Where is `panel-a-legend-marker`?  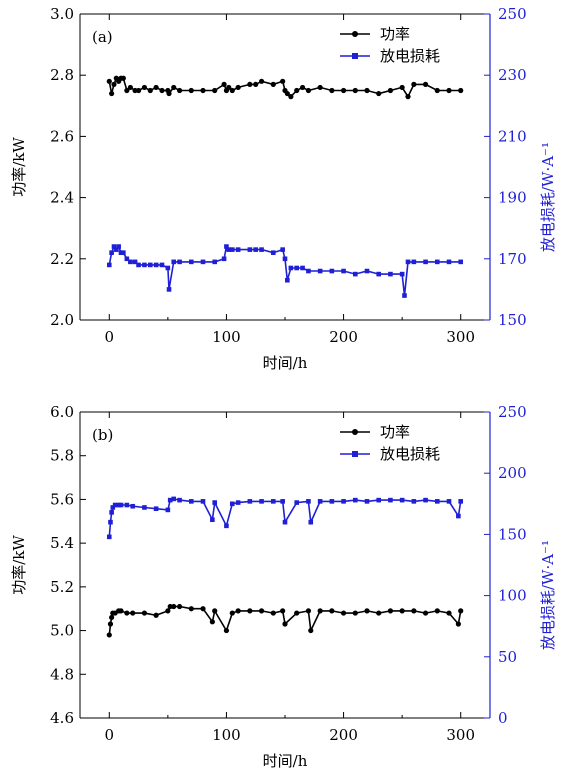
panel-a-legend-marker is located at coordinates (355, 56).